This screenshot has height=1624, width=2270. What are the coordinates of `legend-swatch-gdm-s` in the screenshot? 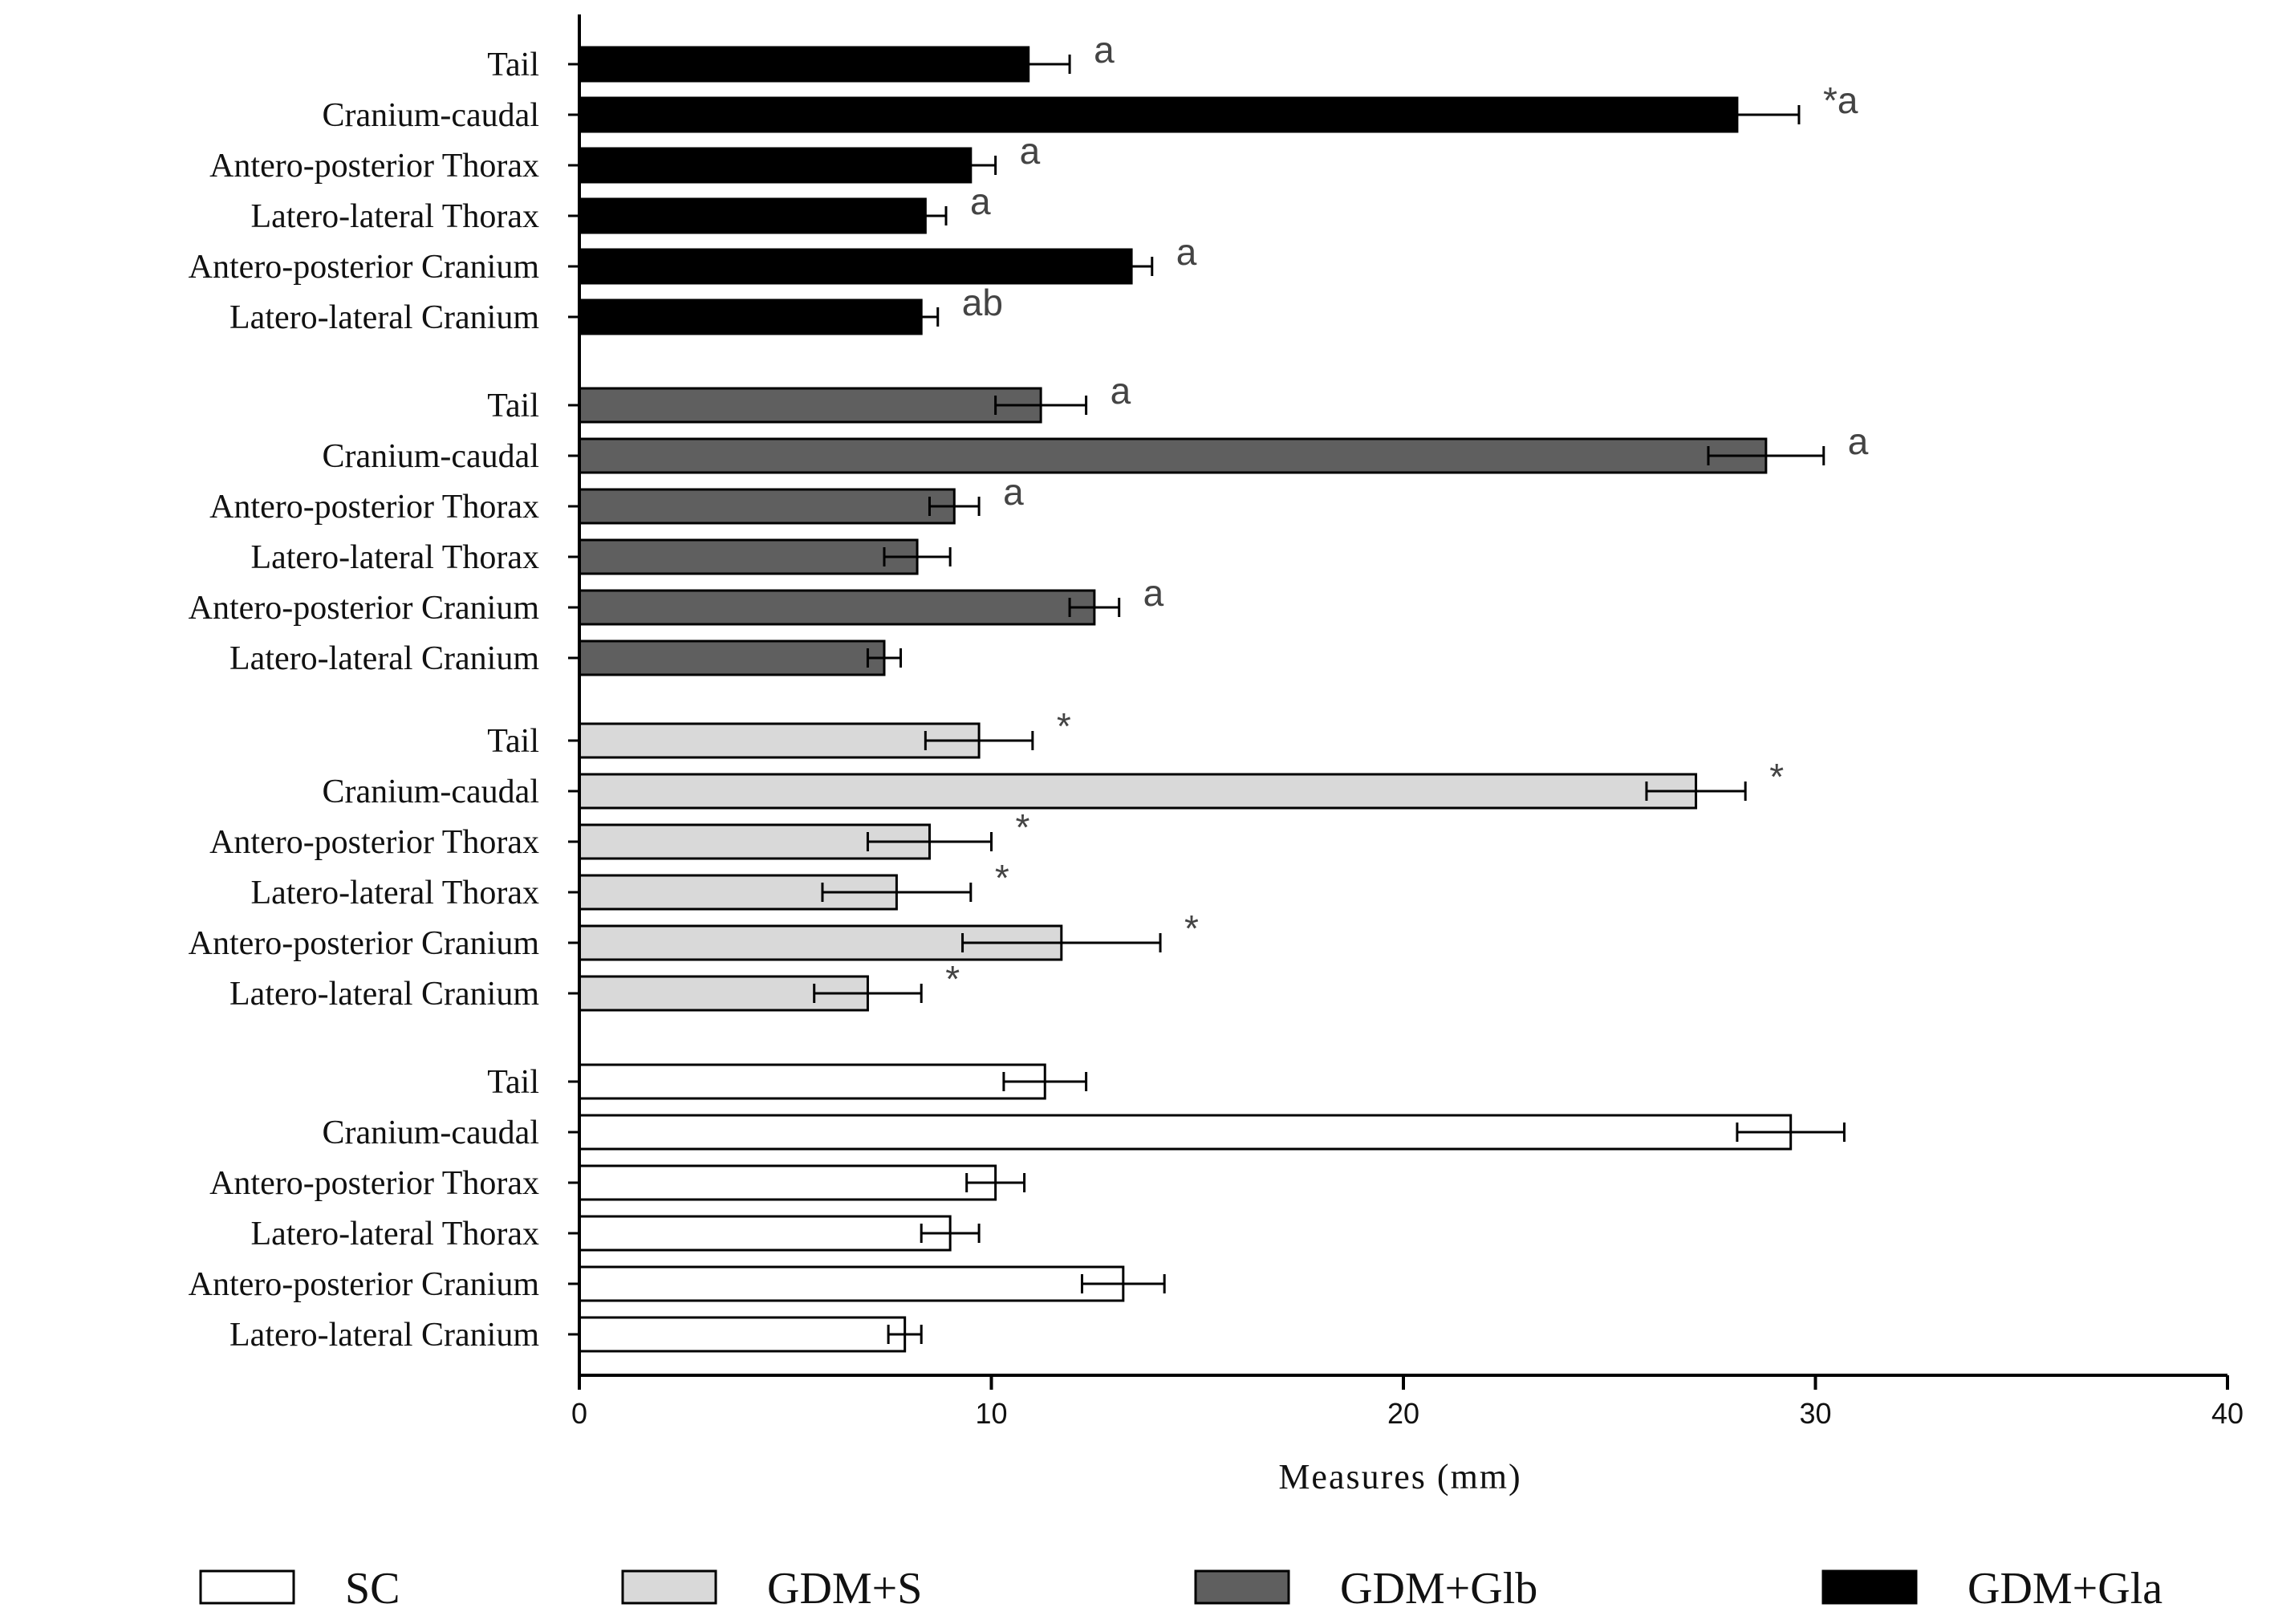 It's located at (669, 1587).